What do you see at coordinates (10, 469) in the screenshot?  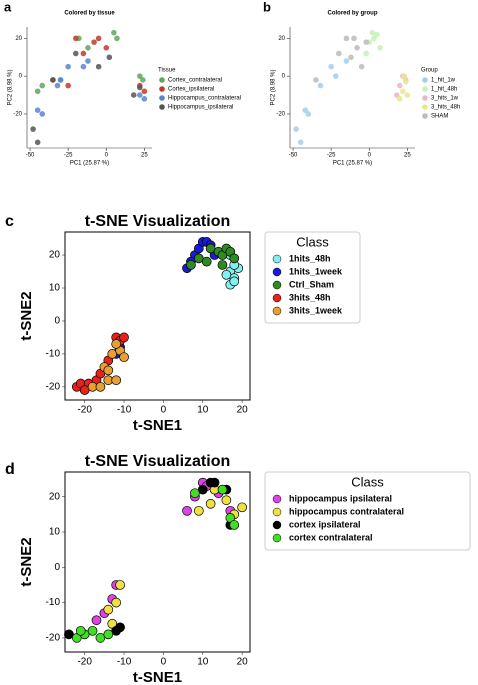 I see `panel-label: d` at bounding box center [10, 469].